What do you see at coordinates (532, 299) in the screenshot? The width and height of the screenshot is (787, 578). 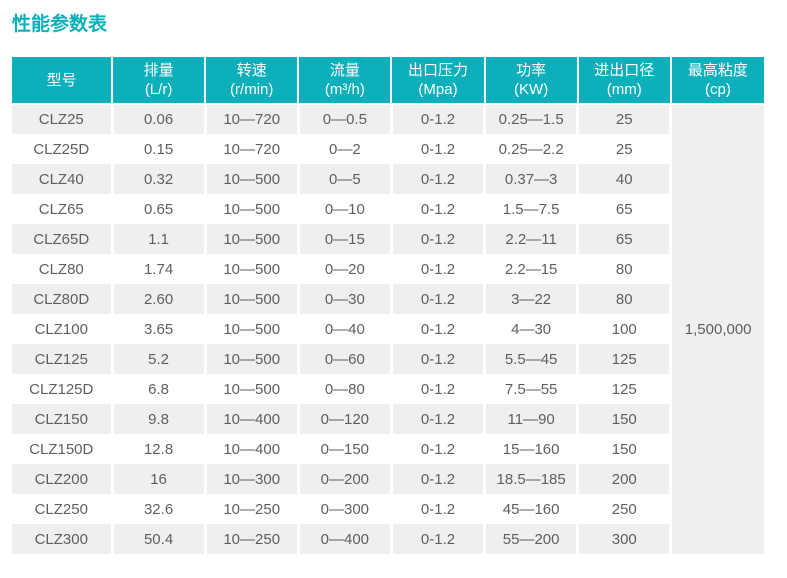 I see `cell-power: 3—22` at bounding box center [532, 299].